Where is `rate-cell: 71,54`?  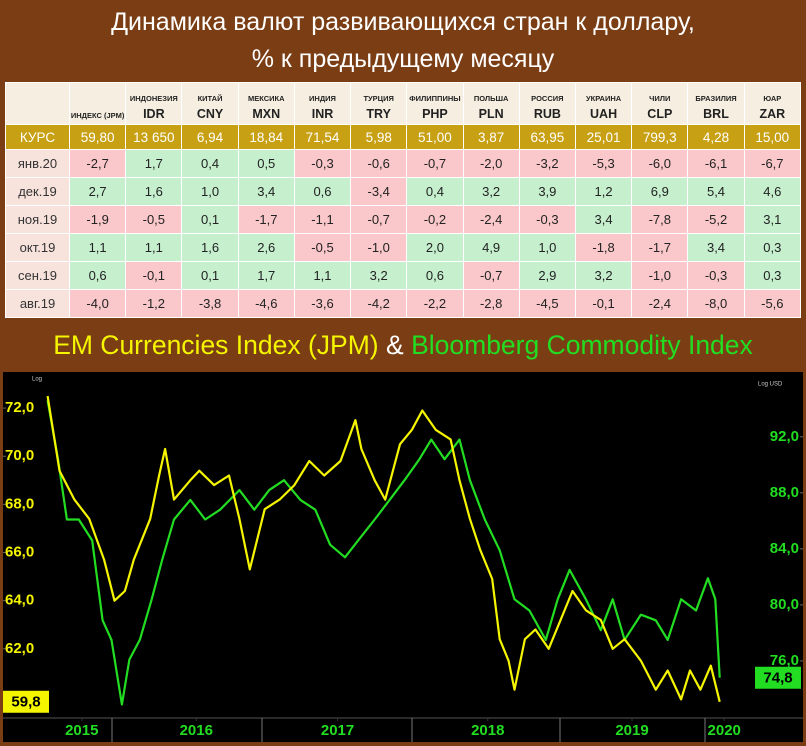
rate-cell: 71,54 is located at coordinates (322, 137).